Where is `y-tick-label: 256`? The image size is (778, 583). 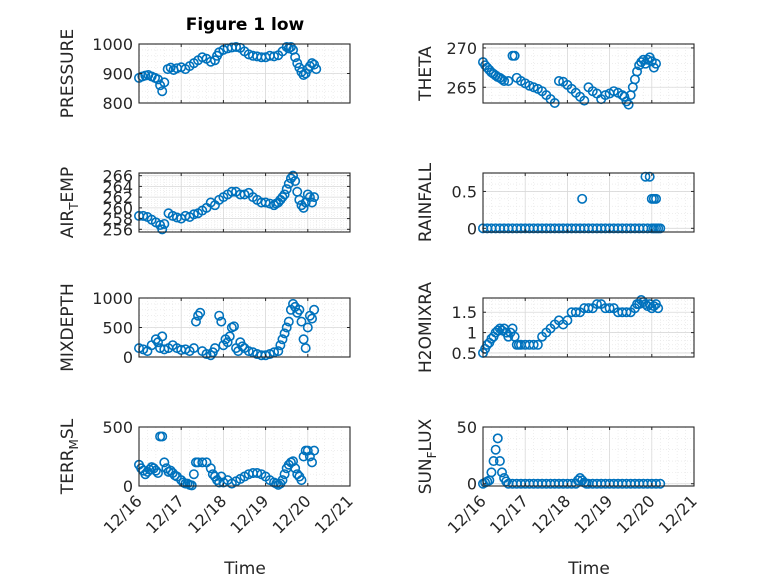 y-tick-label: 256 is located at coordinates (117, 229).